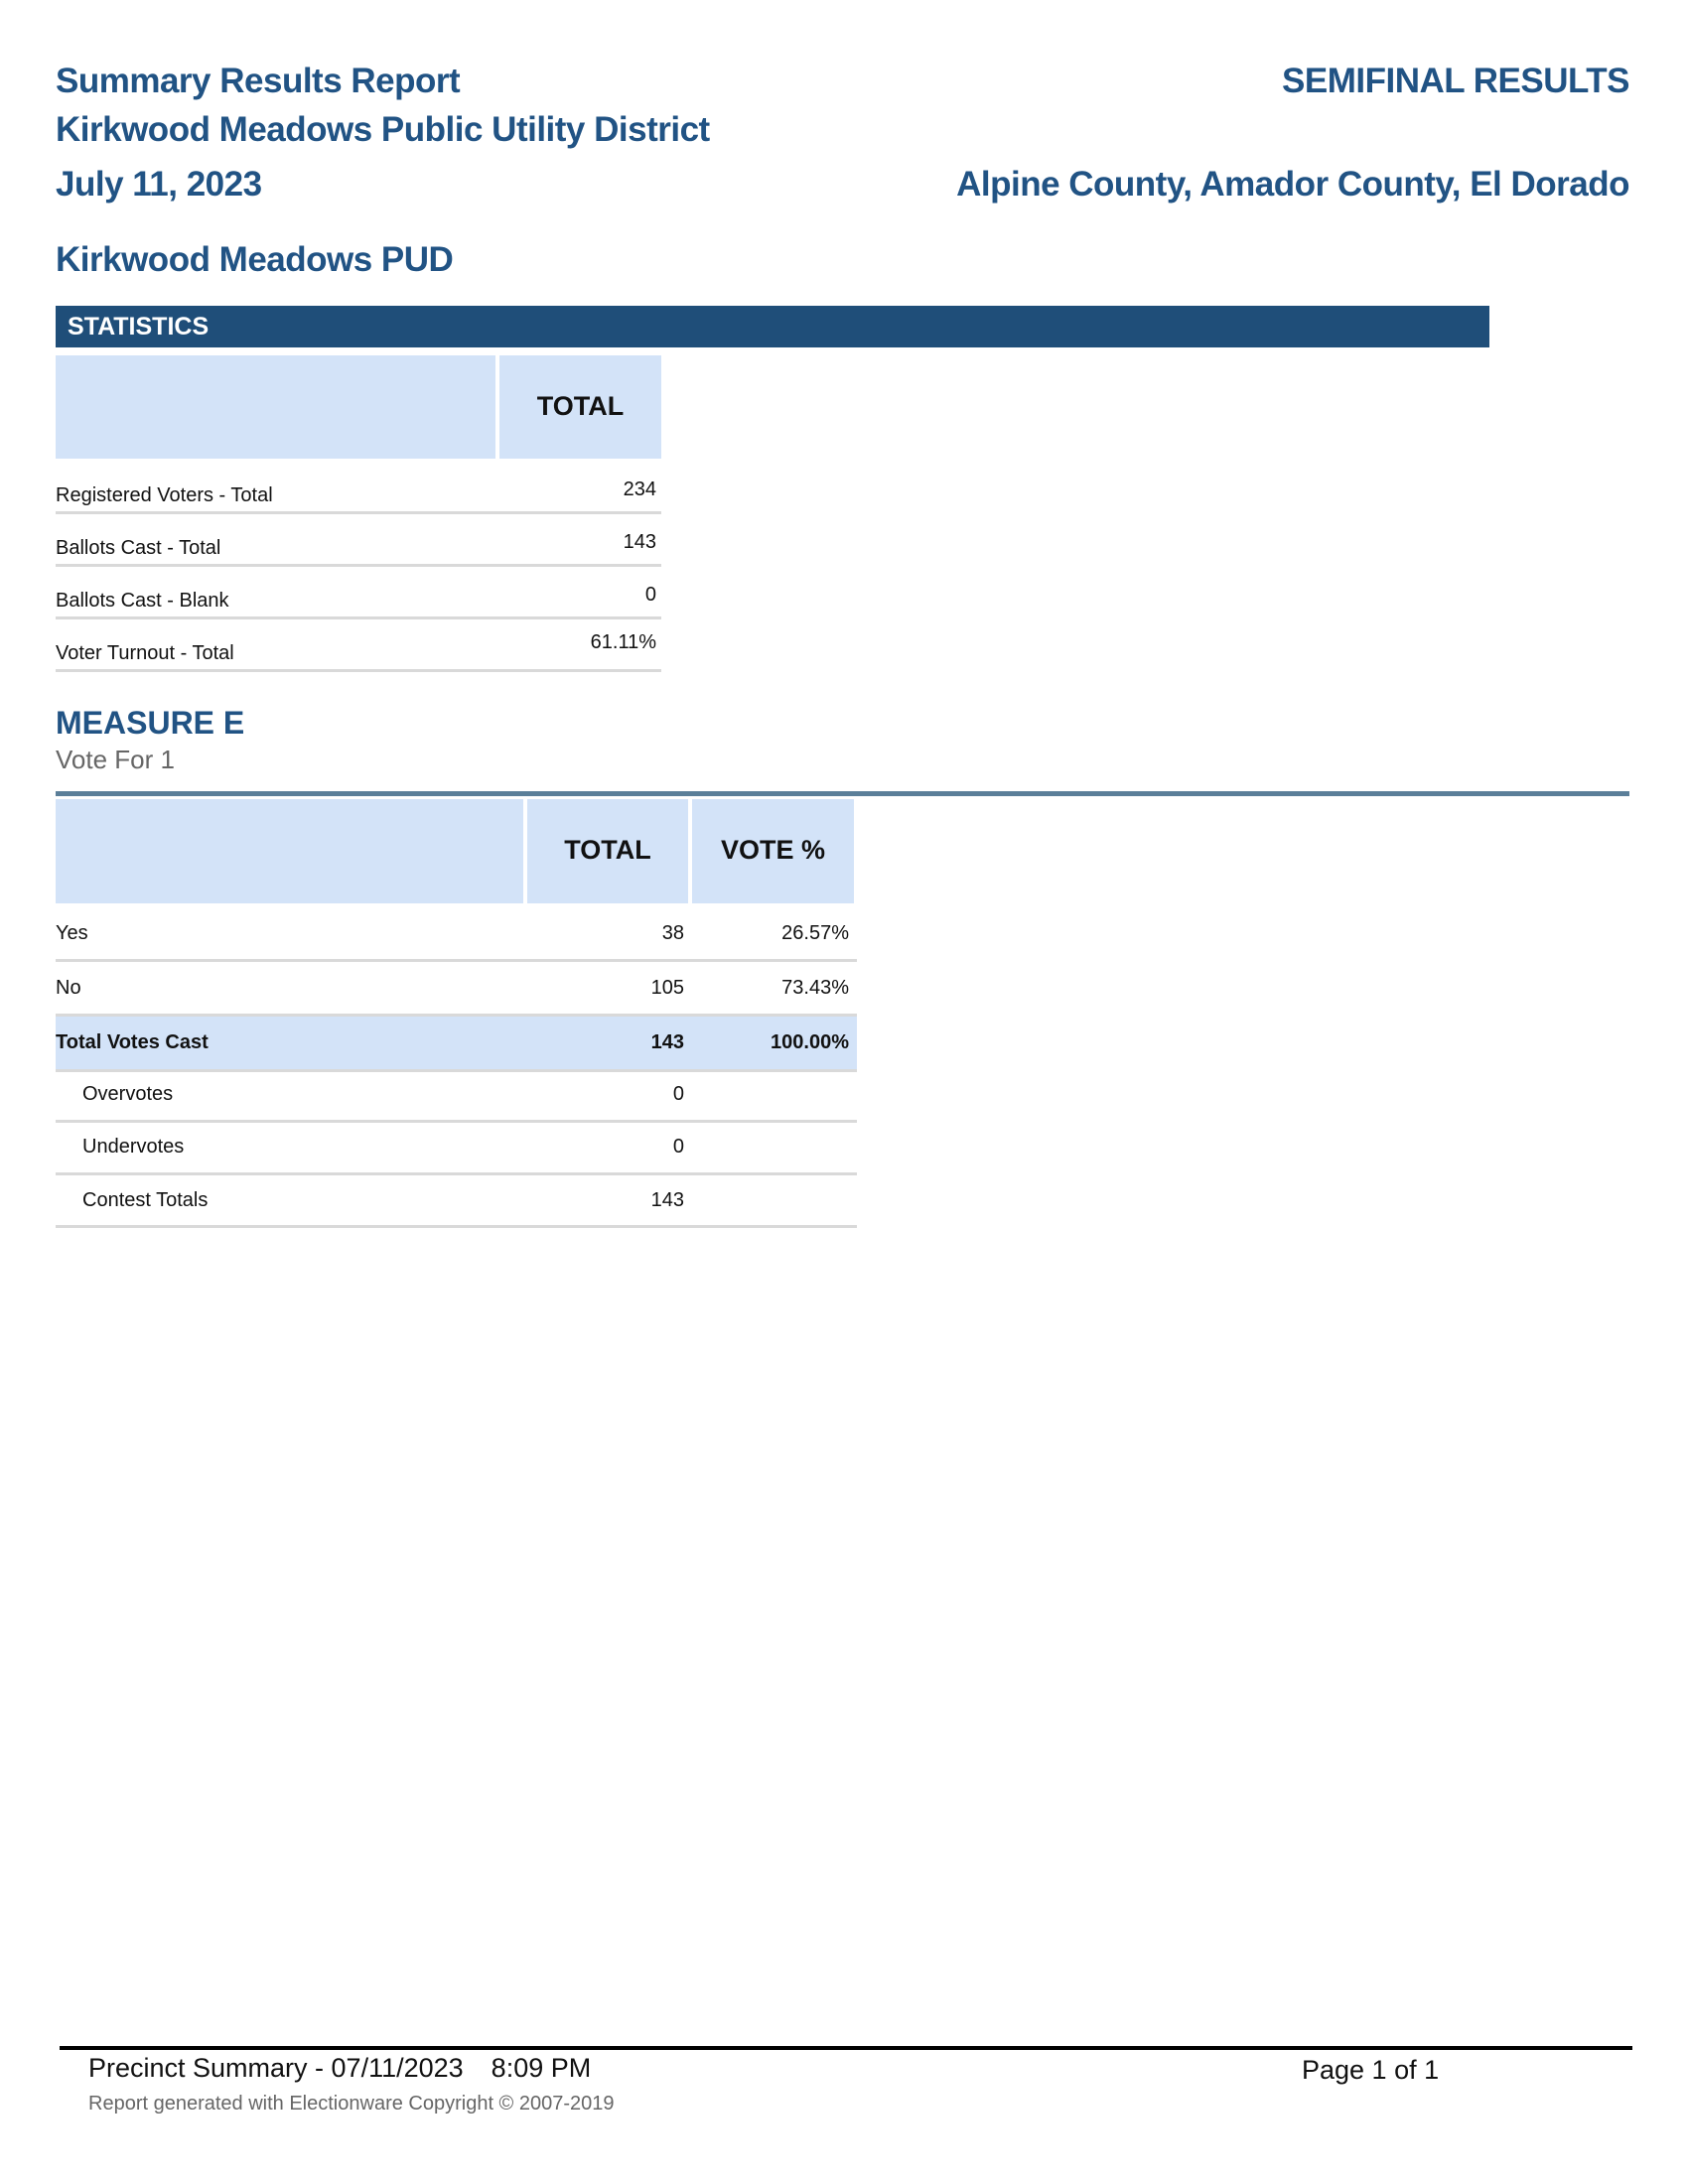  What do you see at coordinates (639, 542) in the screenshot?
I see `stat-value: 143` at bounding box center [639, 542].